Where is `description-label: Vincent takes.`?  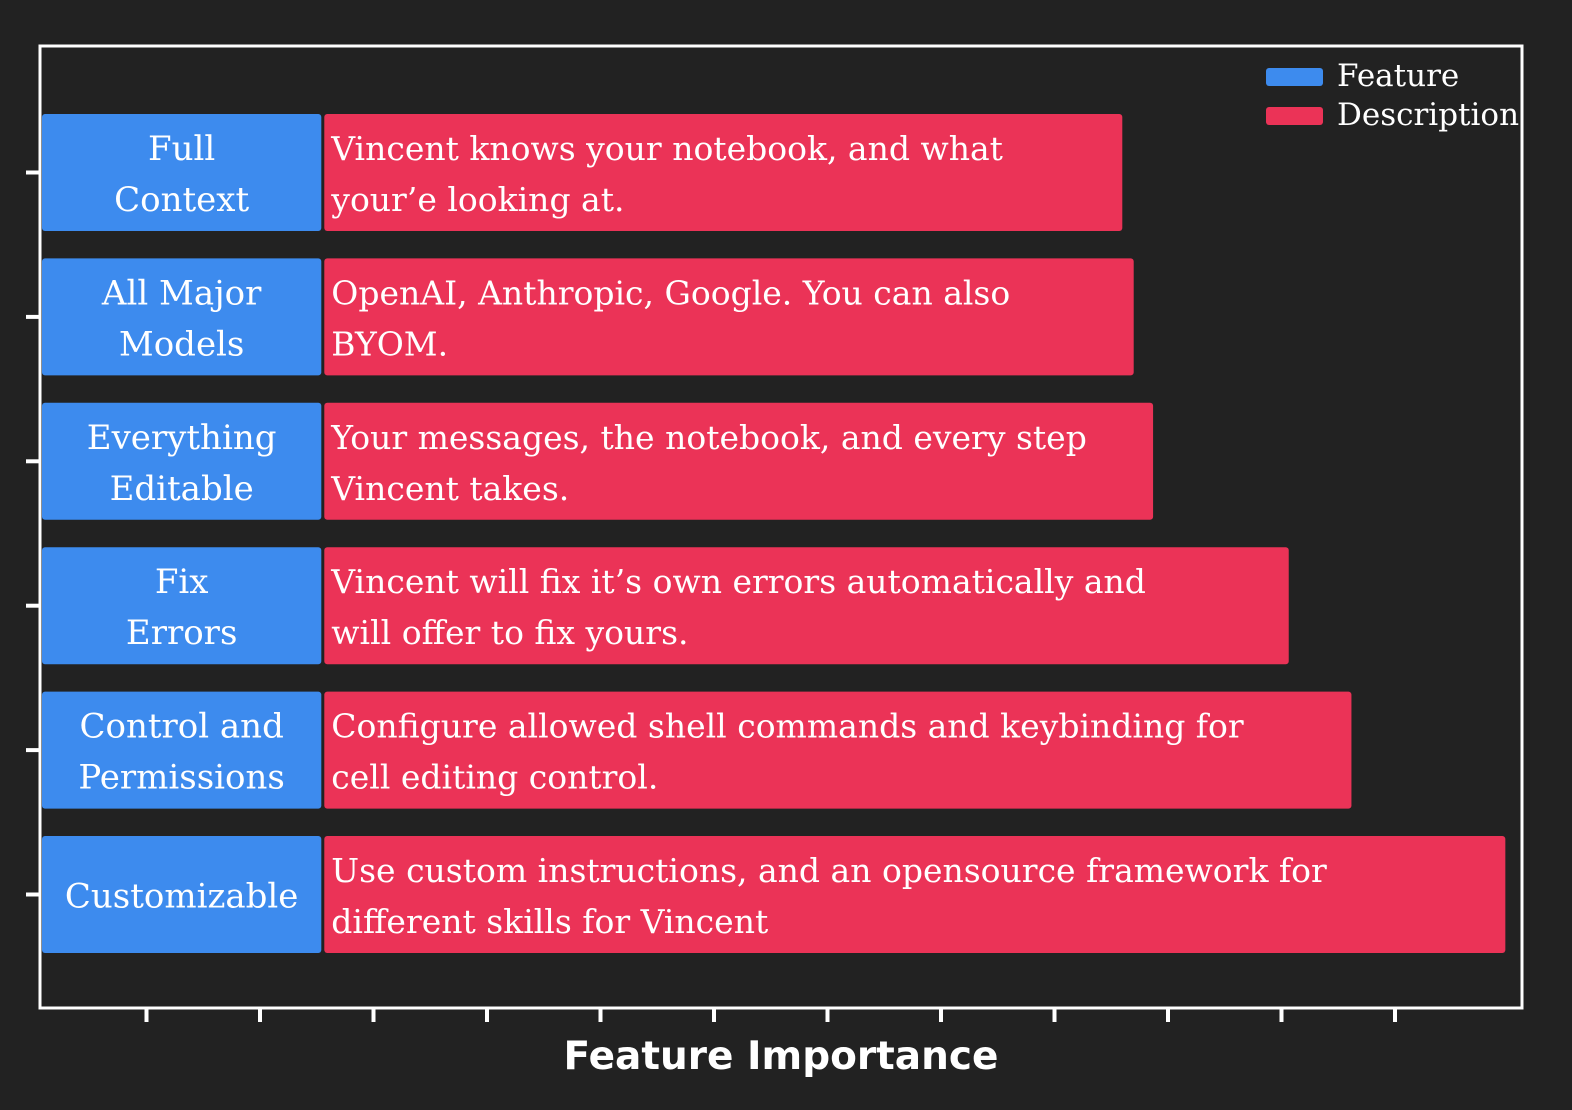
description-label: Vincent takes. is located at coordinates (449, 488).